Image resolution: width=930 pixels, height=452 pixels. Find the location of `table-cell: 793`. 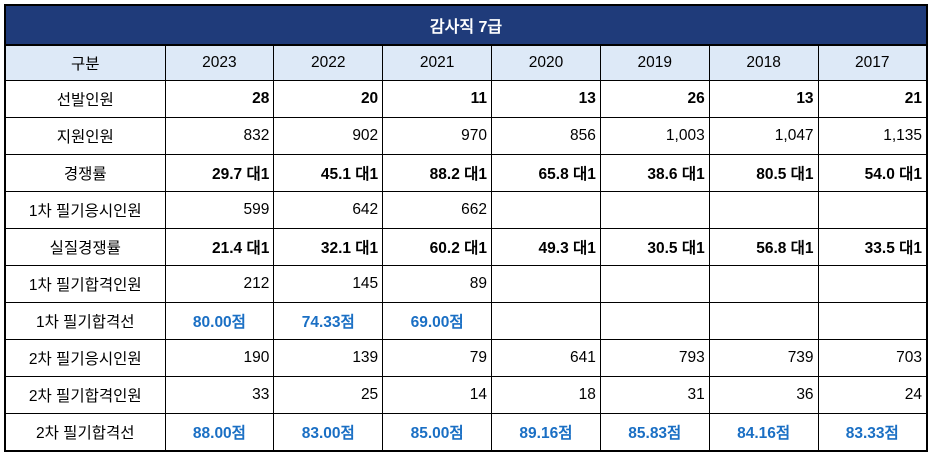

table-cell: 793 is located at coordinates (654, 358).